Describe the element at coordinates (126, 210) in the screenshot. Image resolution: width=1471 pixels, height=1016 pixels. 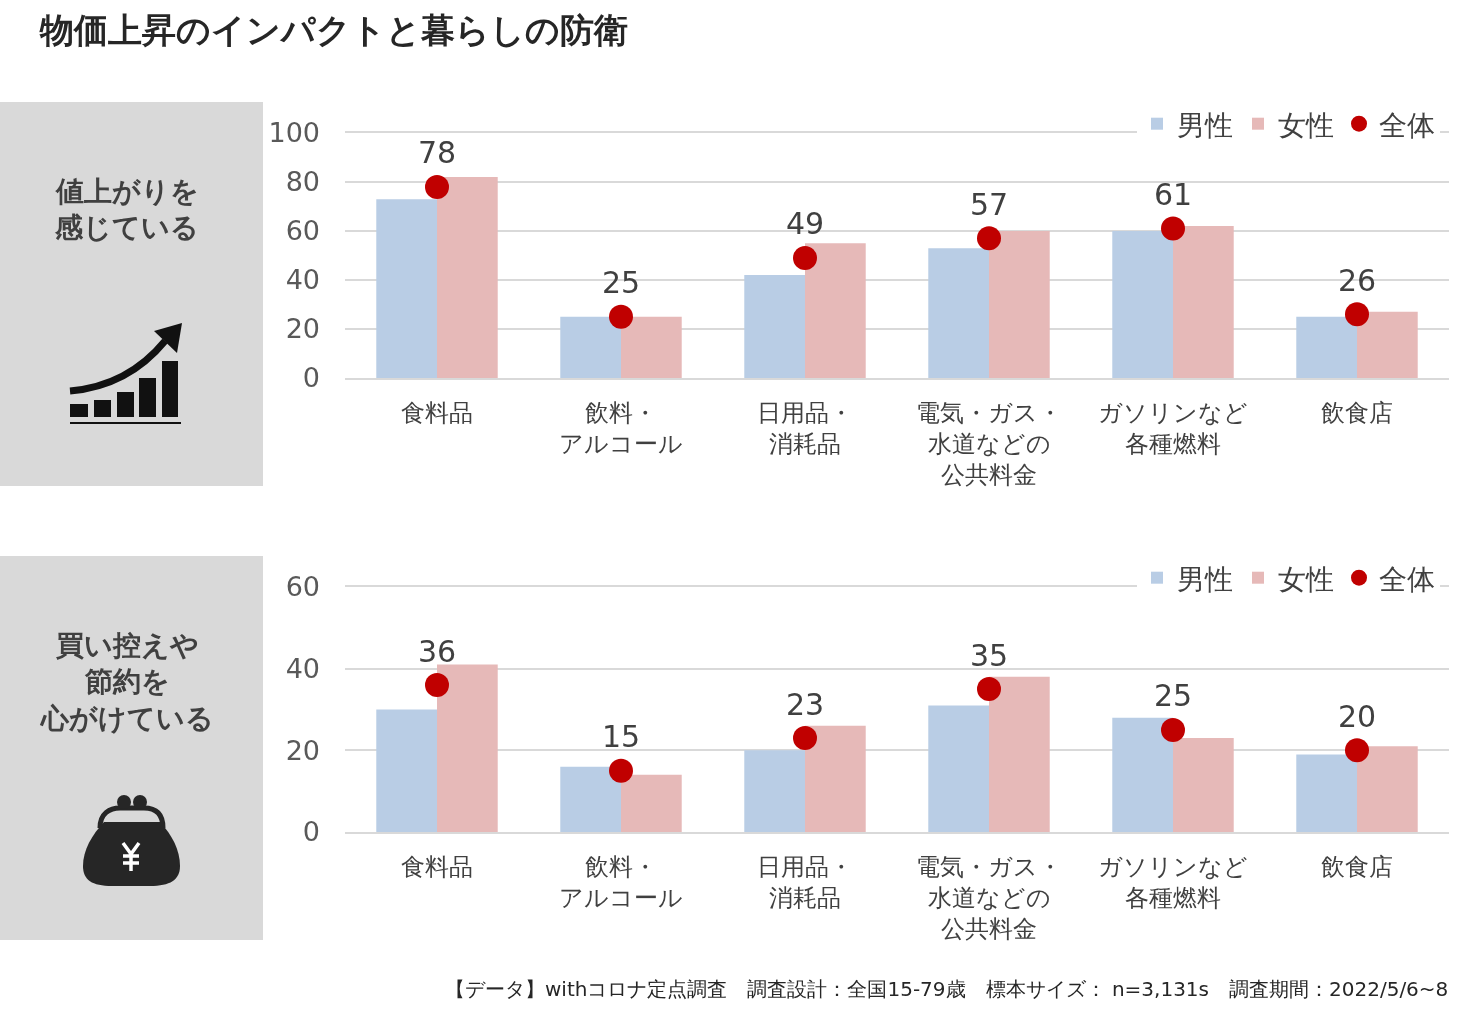
I see `text: 値上がりを感じている` at that location.